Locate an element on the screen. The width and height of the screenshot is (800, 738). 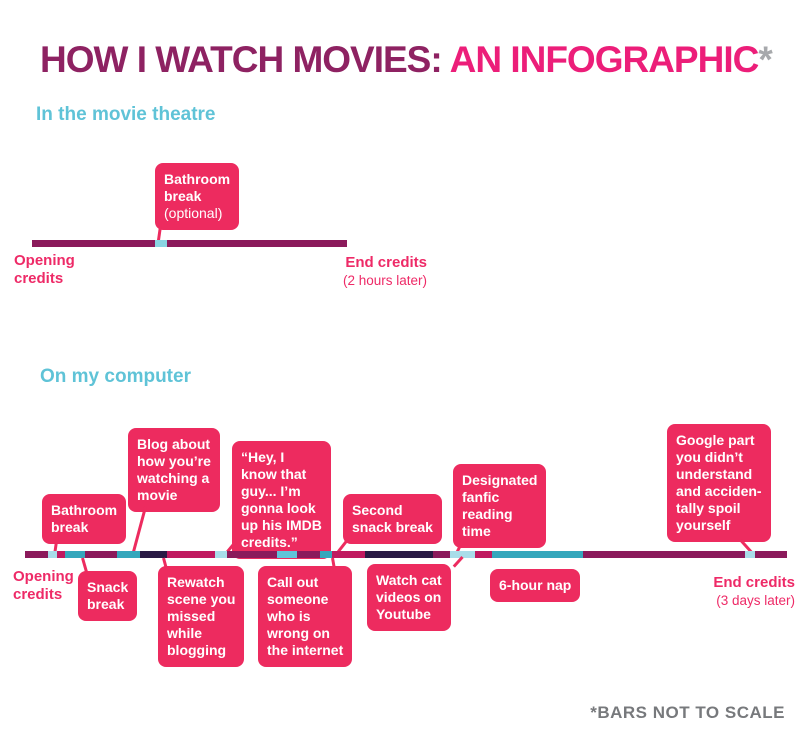
callout-bathroom-break-optional: Bathroom break (optional) is located at coordinates (197, 197).